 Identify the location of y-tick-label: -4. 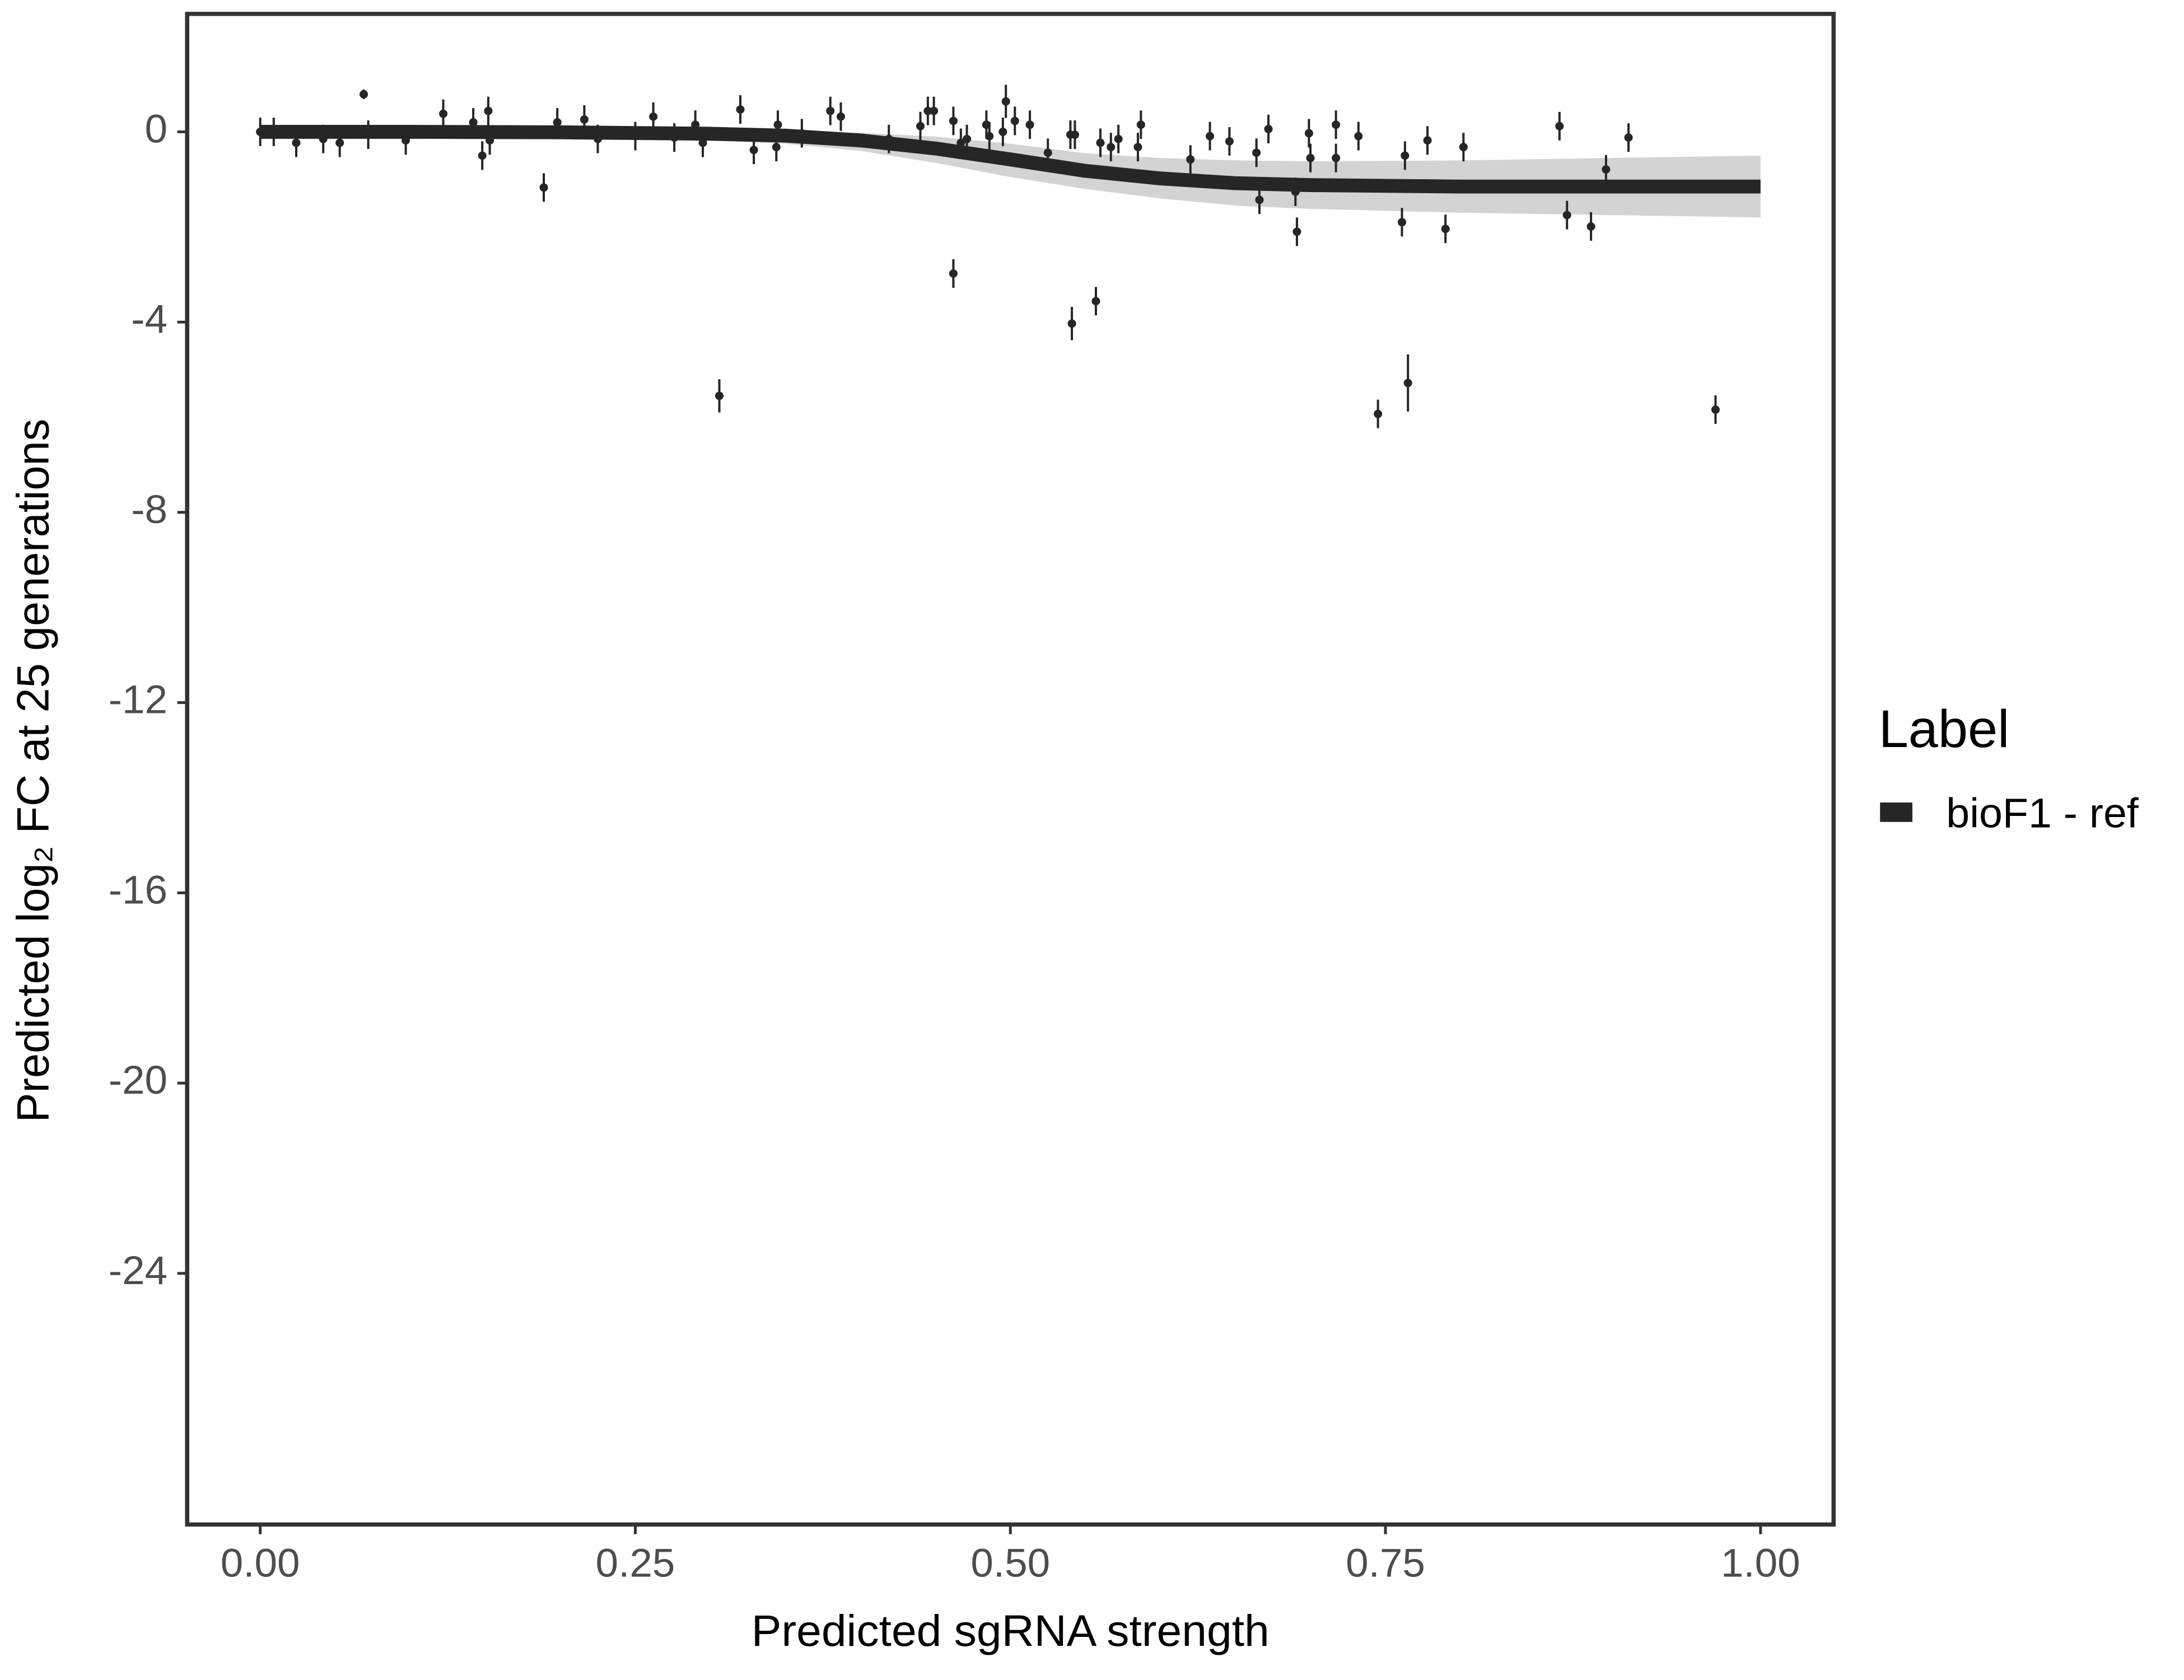
(149, 320).